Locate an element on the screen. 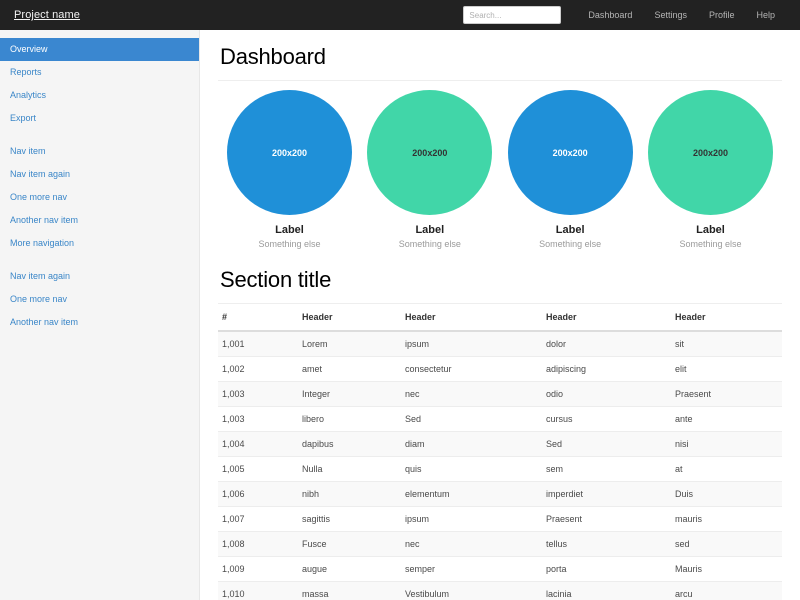  section-title: Section title is located at coordinates (500, 276).